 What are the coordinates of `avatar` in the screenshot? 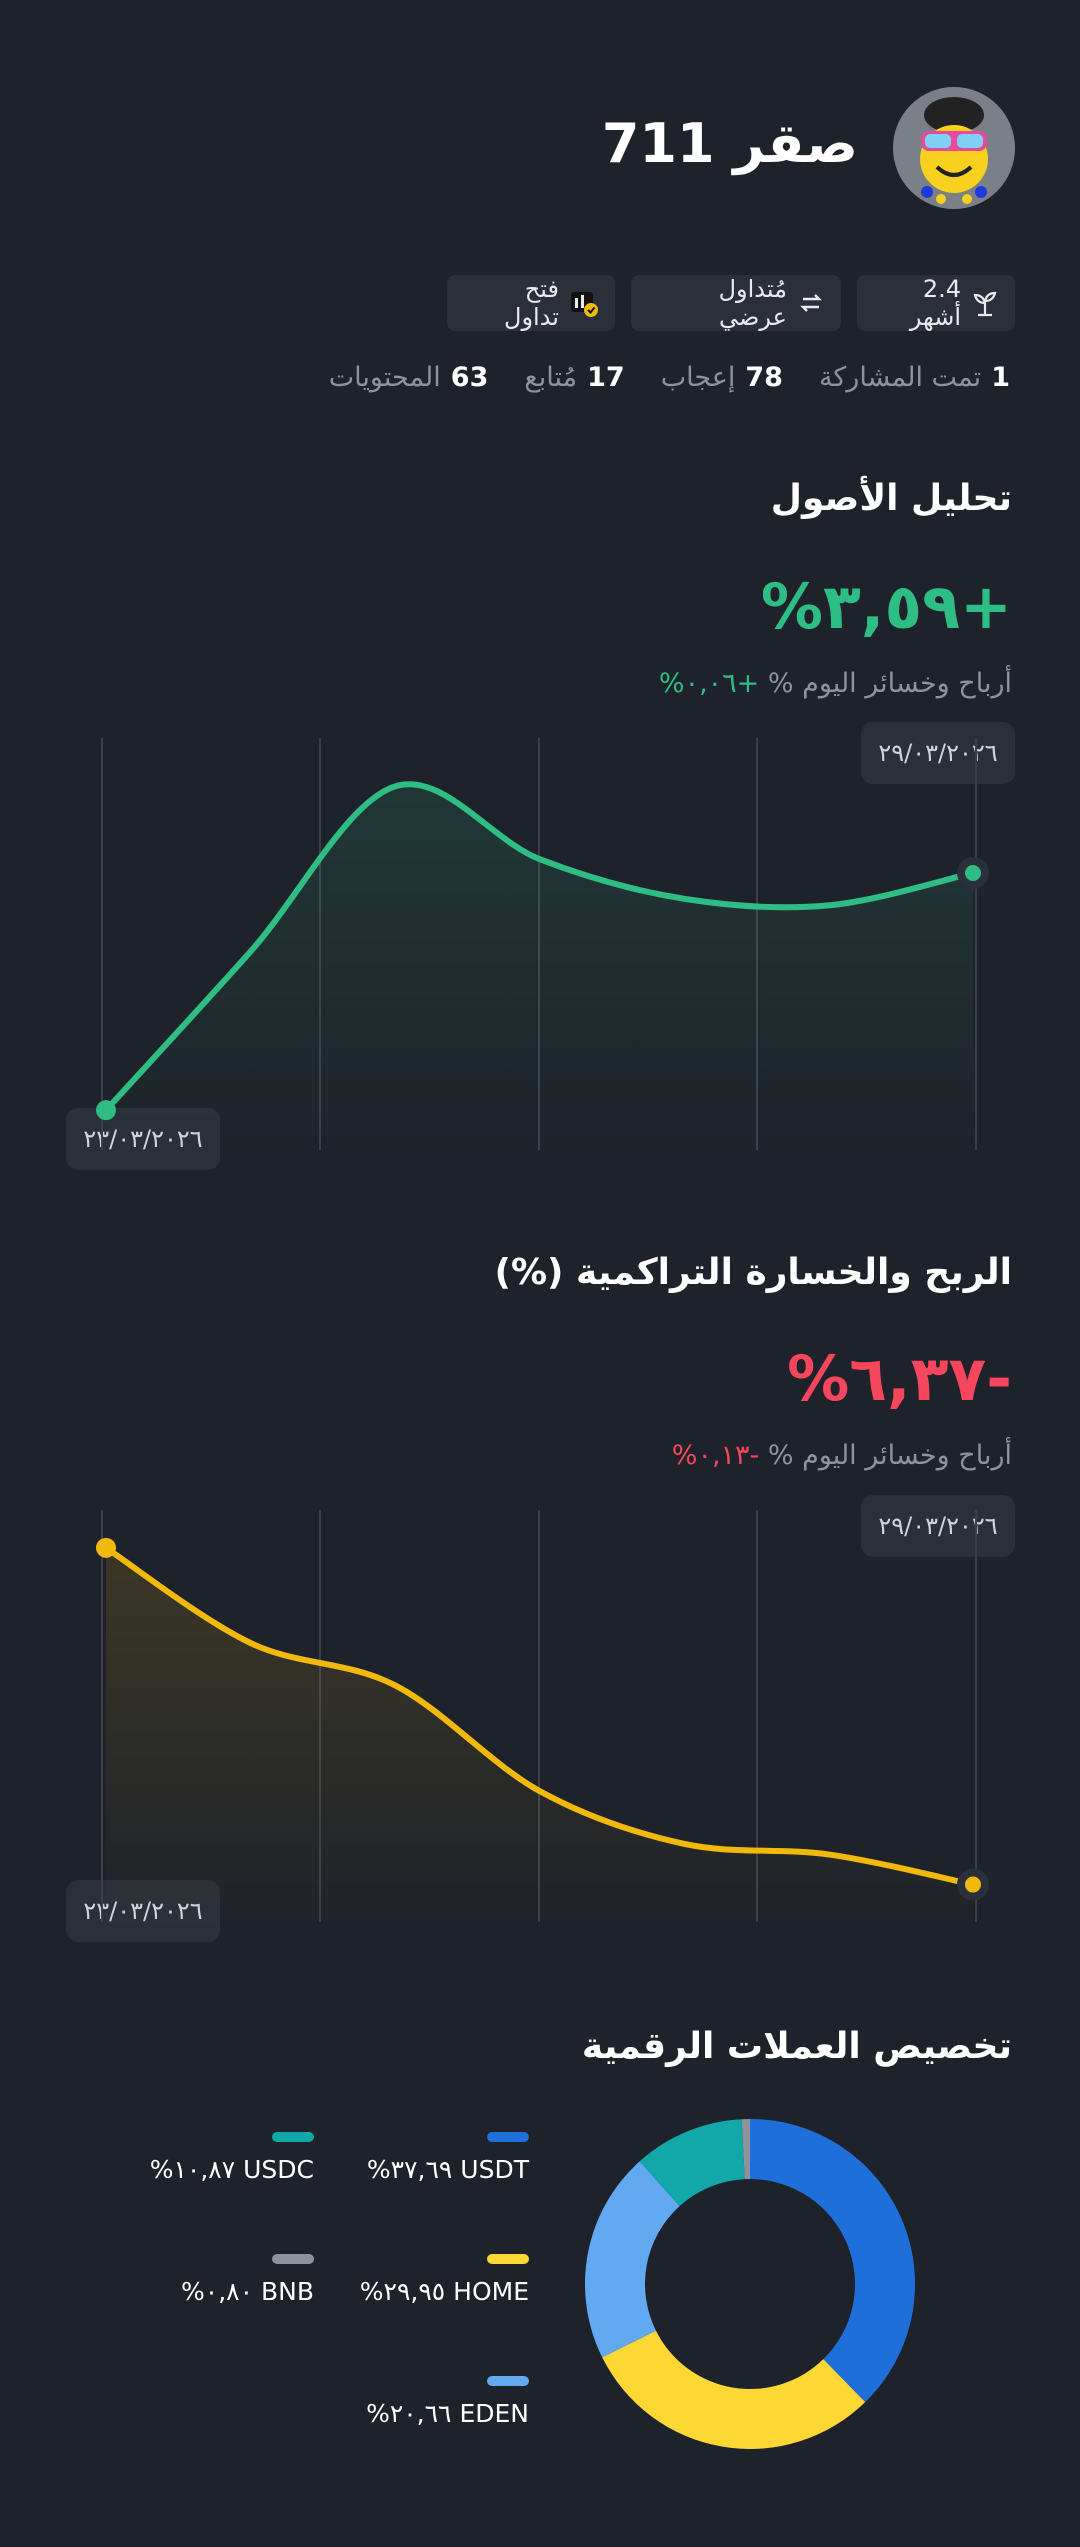 It's located at (954, 148).